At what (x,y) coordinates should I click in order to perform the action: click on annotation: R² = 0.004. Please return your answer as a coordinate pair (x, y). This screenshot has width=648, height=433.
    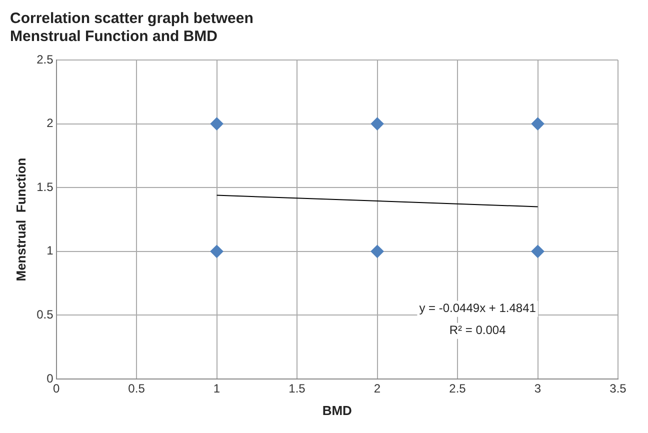
    Looking at the image, I should click on (477, 330).